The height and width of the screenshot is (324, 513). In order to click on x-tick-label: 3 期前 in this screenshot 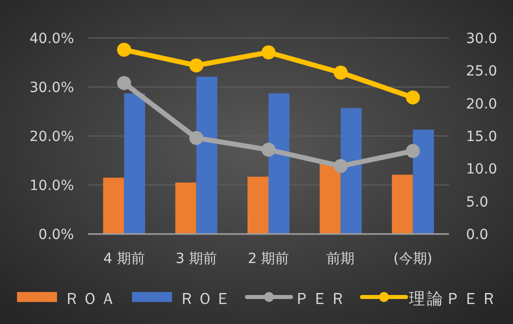, I will do `click(196, 259)`.